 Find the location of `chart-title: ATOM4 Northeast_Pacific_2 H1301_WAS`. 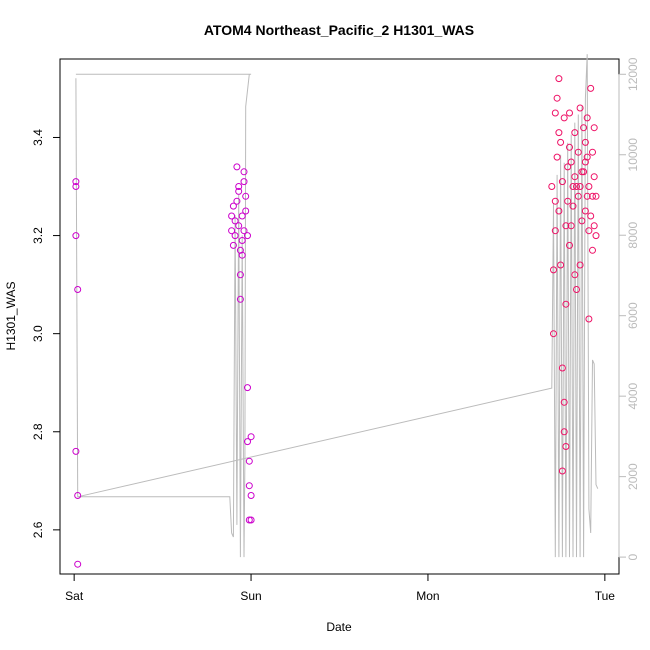

chart-title: ATOM4 Northeast_Pacific_2 H1301_WAS is located at coordinates (339, 30).